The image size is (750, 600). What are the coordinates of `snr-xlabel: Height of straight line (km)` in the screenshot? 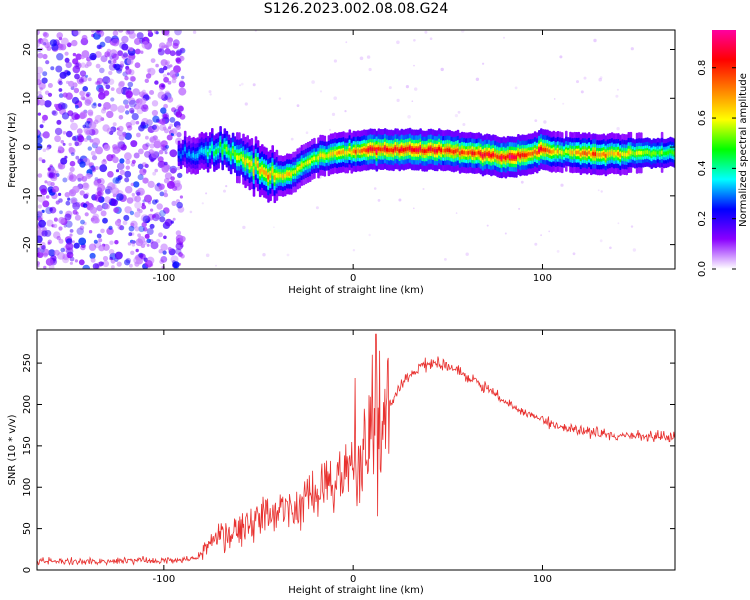 It's located at (356, 590).